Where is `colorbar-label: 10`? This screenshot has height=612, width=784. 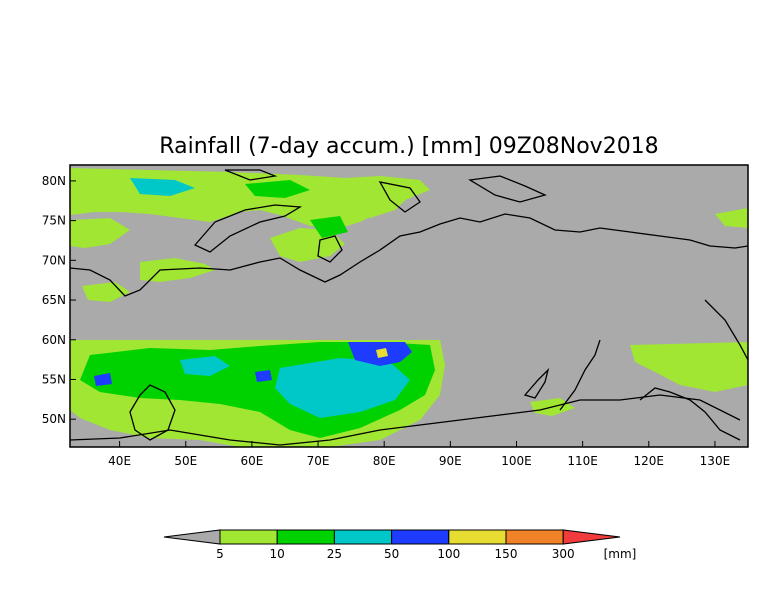
colorbar-label: 10 is located at coordinates (277, 554).